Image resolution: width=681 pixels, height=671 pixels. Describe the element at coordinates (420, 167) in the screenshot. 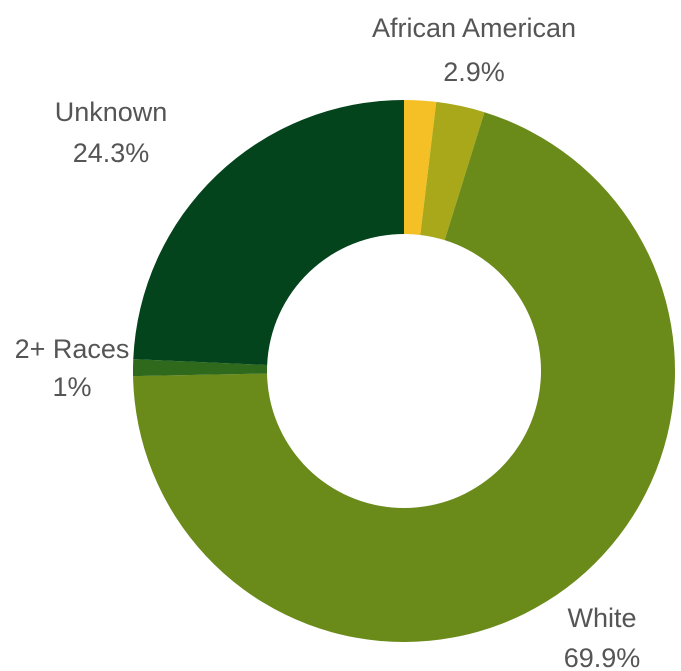

I see `slice-hispanic` at that location.